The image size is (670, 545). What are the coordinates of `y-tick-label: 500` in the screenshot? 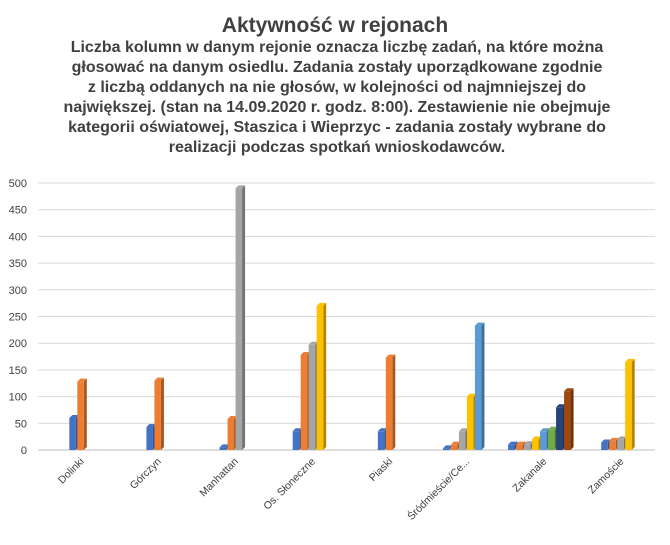 It's located at (18, 184).